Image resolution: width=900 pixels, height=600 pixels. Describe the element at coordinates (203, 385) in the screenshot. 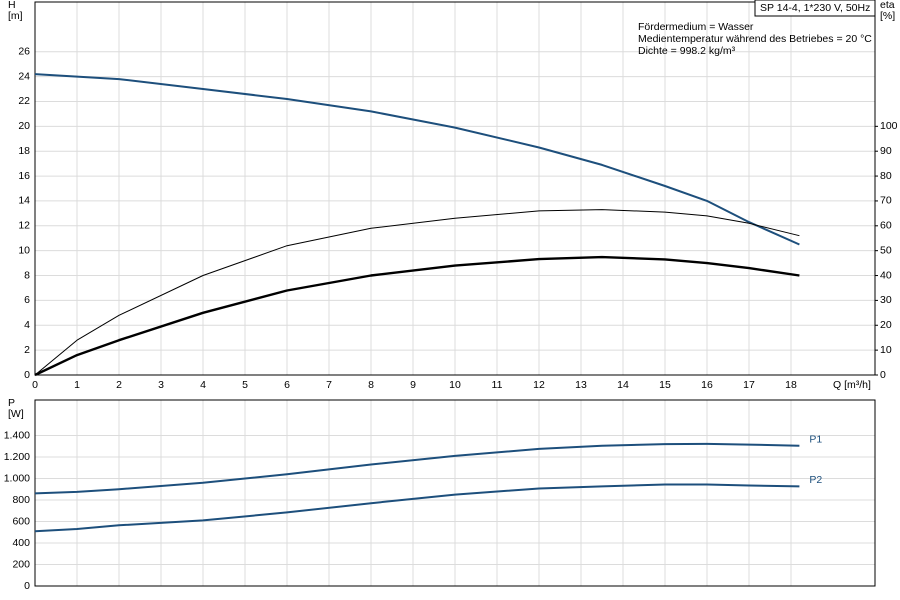

I see `x-tick-label: 4` at that location.